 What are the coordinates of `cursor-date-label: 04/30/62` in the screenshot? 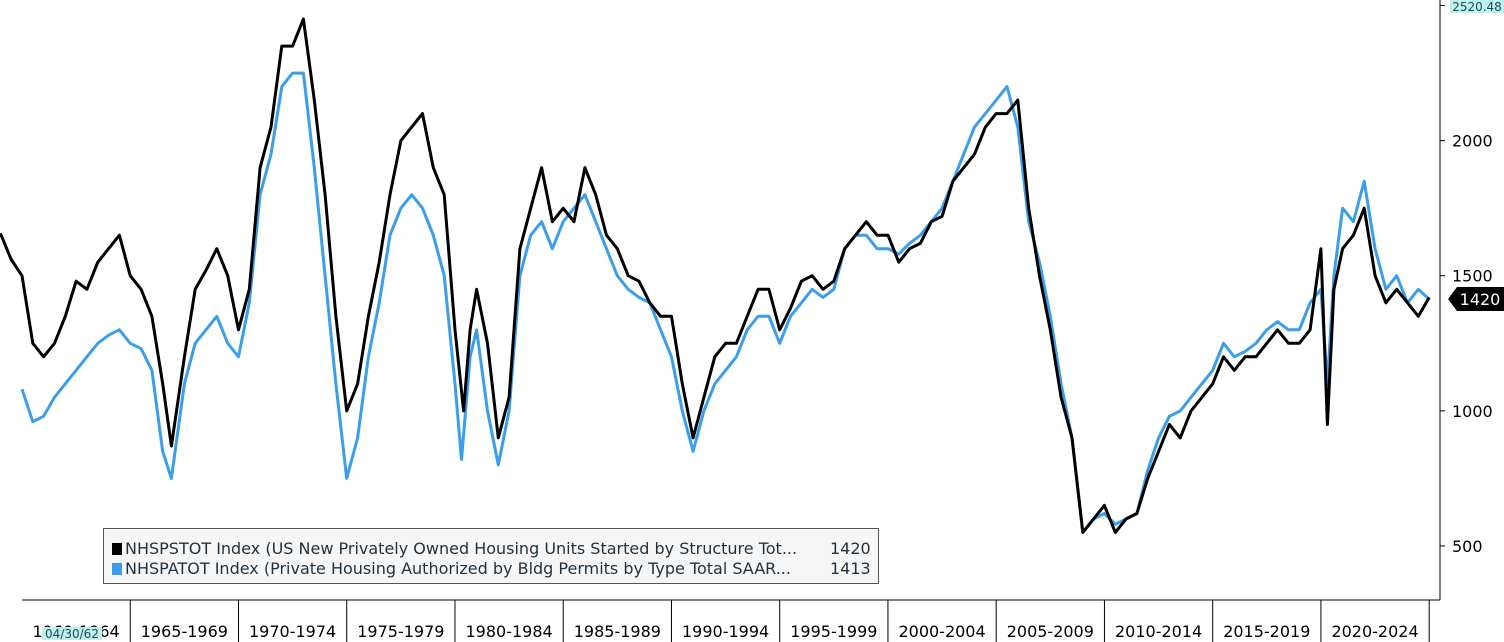 It's located at (72, 634).